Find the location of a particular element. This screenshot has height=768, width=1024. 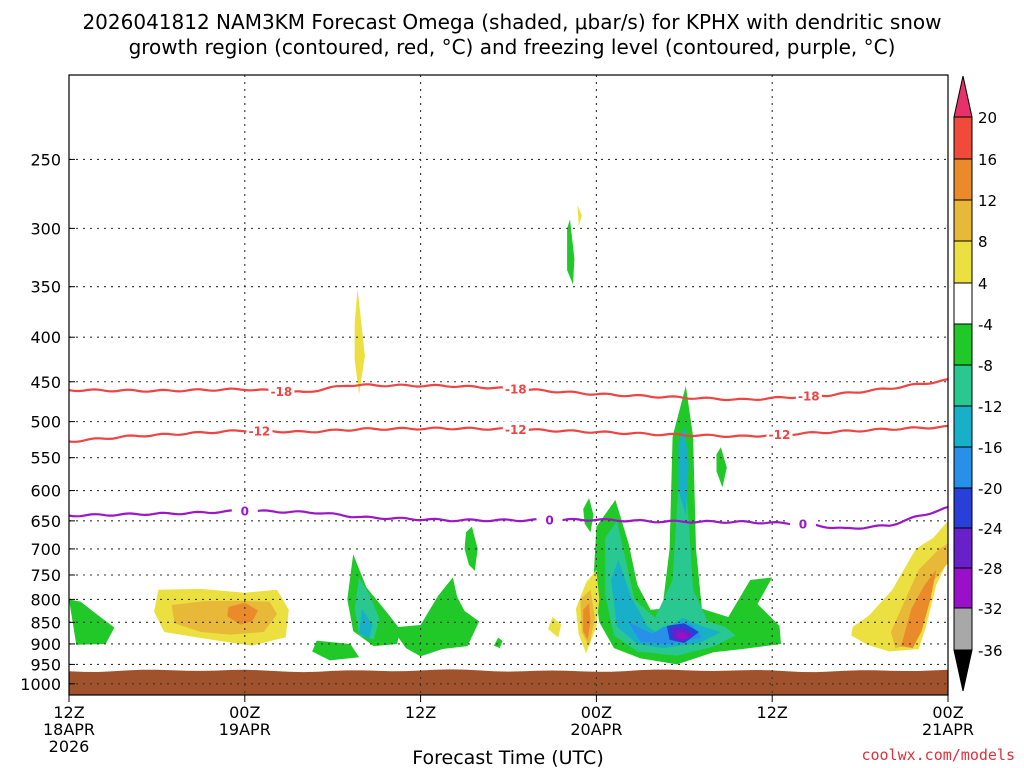

colorbar-label-6: -8 is located at coordinates (985, 366).